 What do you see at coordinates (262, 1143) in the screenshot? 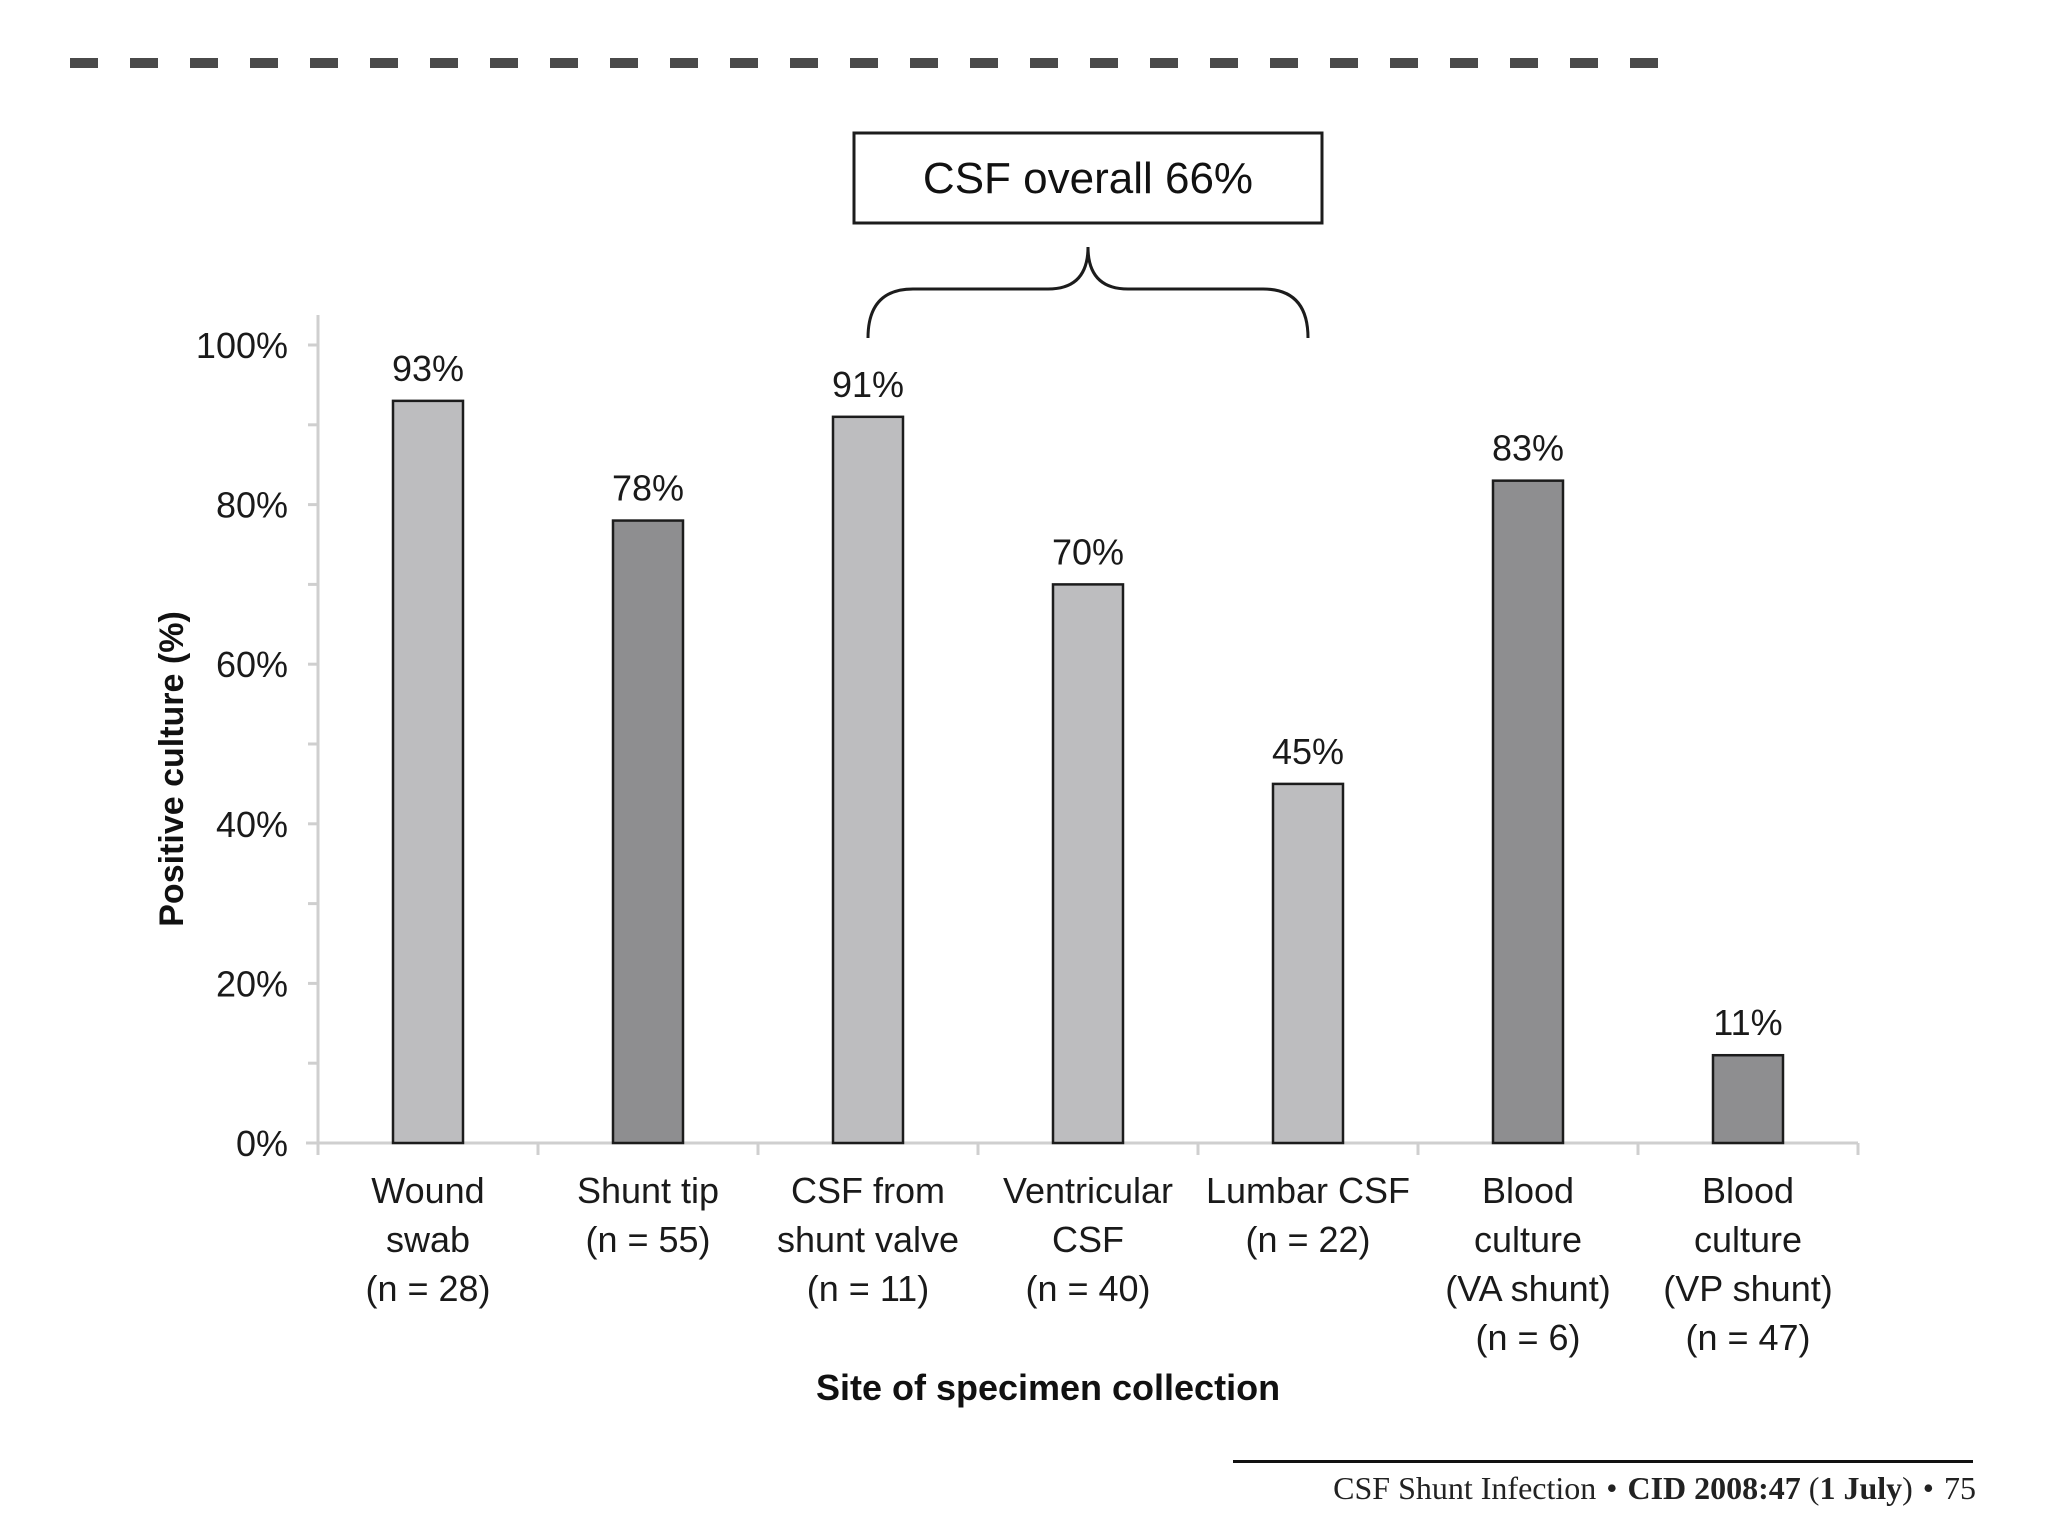
I see `y-tick-label: 0%` at bounding box center [262, 1143].